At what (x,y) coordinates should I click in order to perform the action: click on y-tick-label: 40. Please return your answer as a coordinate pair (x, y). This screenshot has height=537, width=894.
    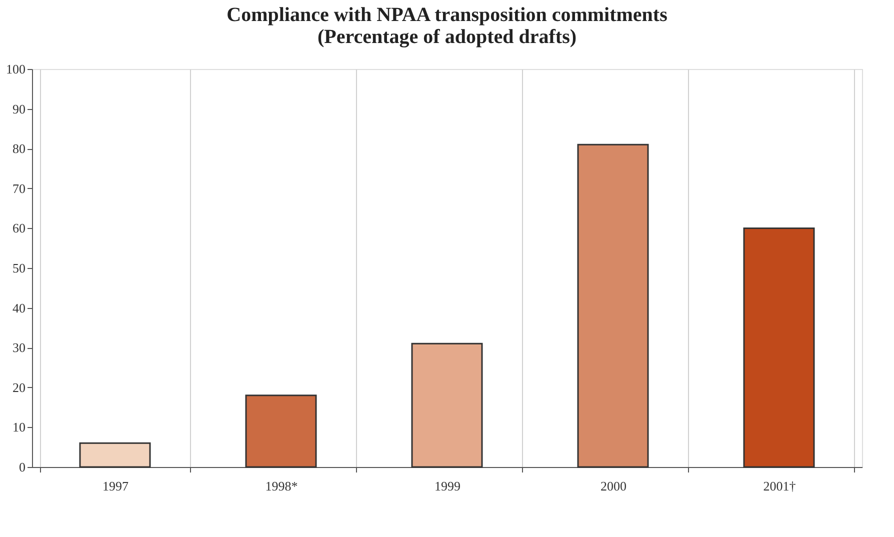
    Looking at the image, I should click on (19, 308).